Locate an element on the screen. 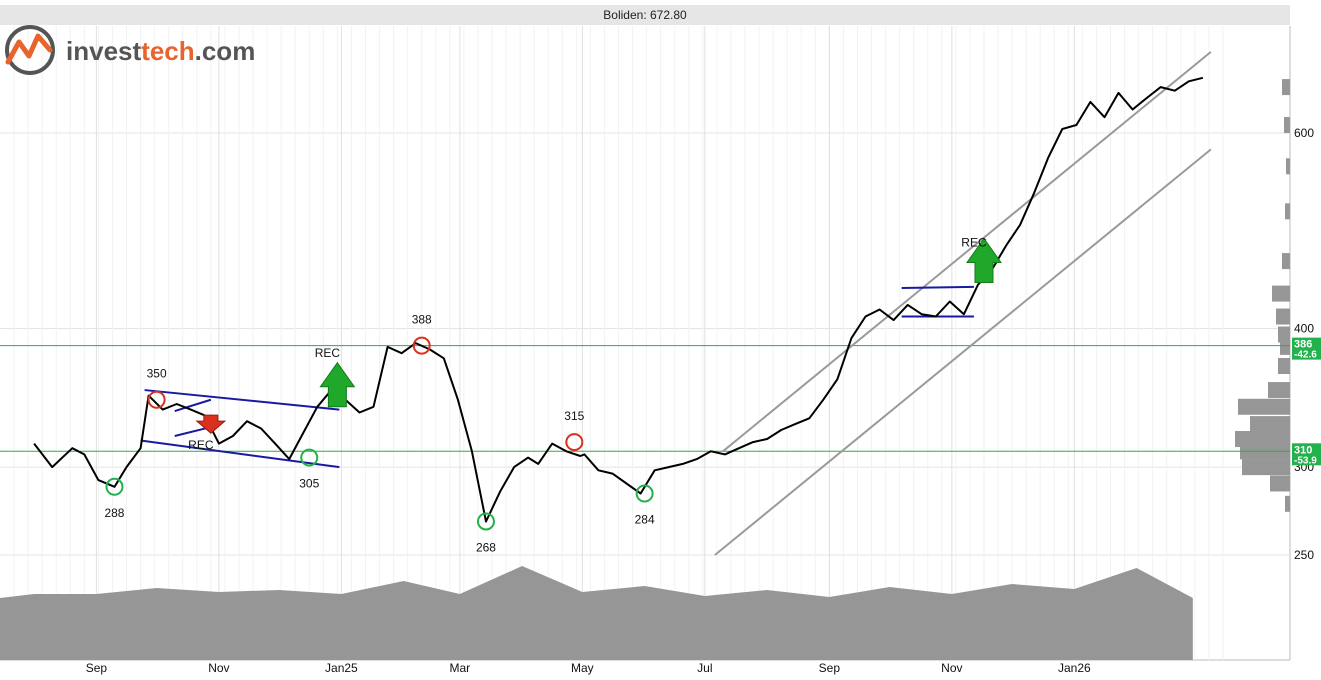 This screenshot has width=1321, height=680. level-badge-delta: -42.6 is located at coordinates (1305, 355).